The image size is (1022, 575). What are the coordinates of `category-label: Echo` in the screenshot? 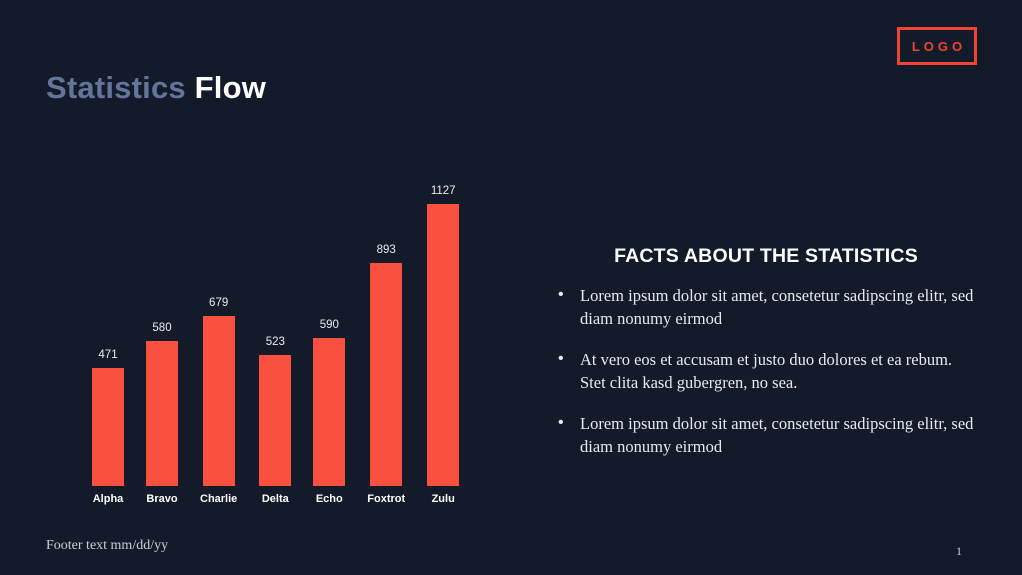 It's located at (329, 499).